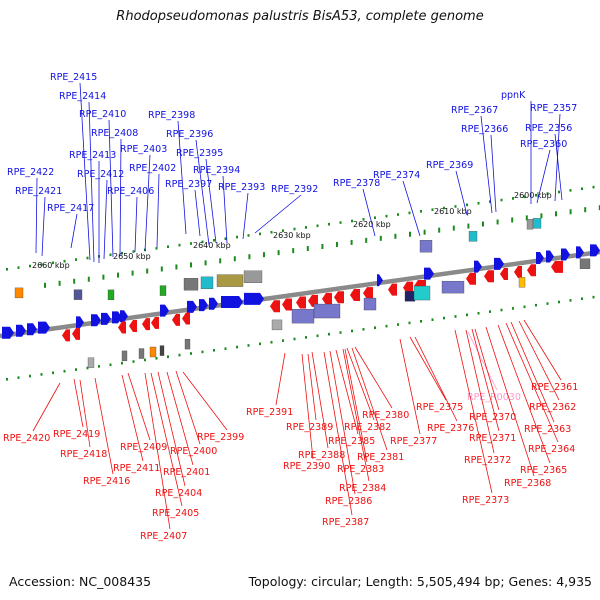 Image resolution: width=600 pixels, height=600 pixels. What do you see at coordinates (494, 397) in the screenshot?
I see `rna-gene-label: RPE_R0030` at bounding box center [494, 397].